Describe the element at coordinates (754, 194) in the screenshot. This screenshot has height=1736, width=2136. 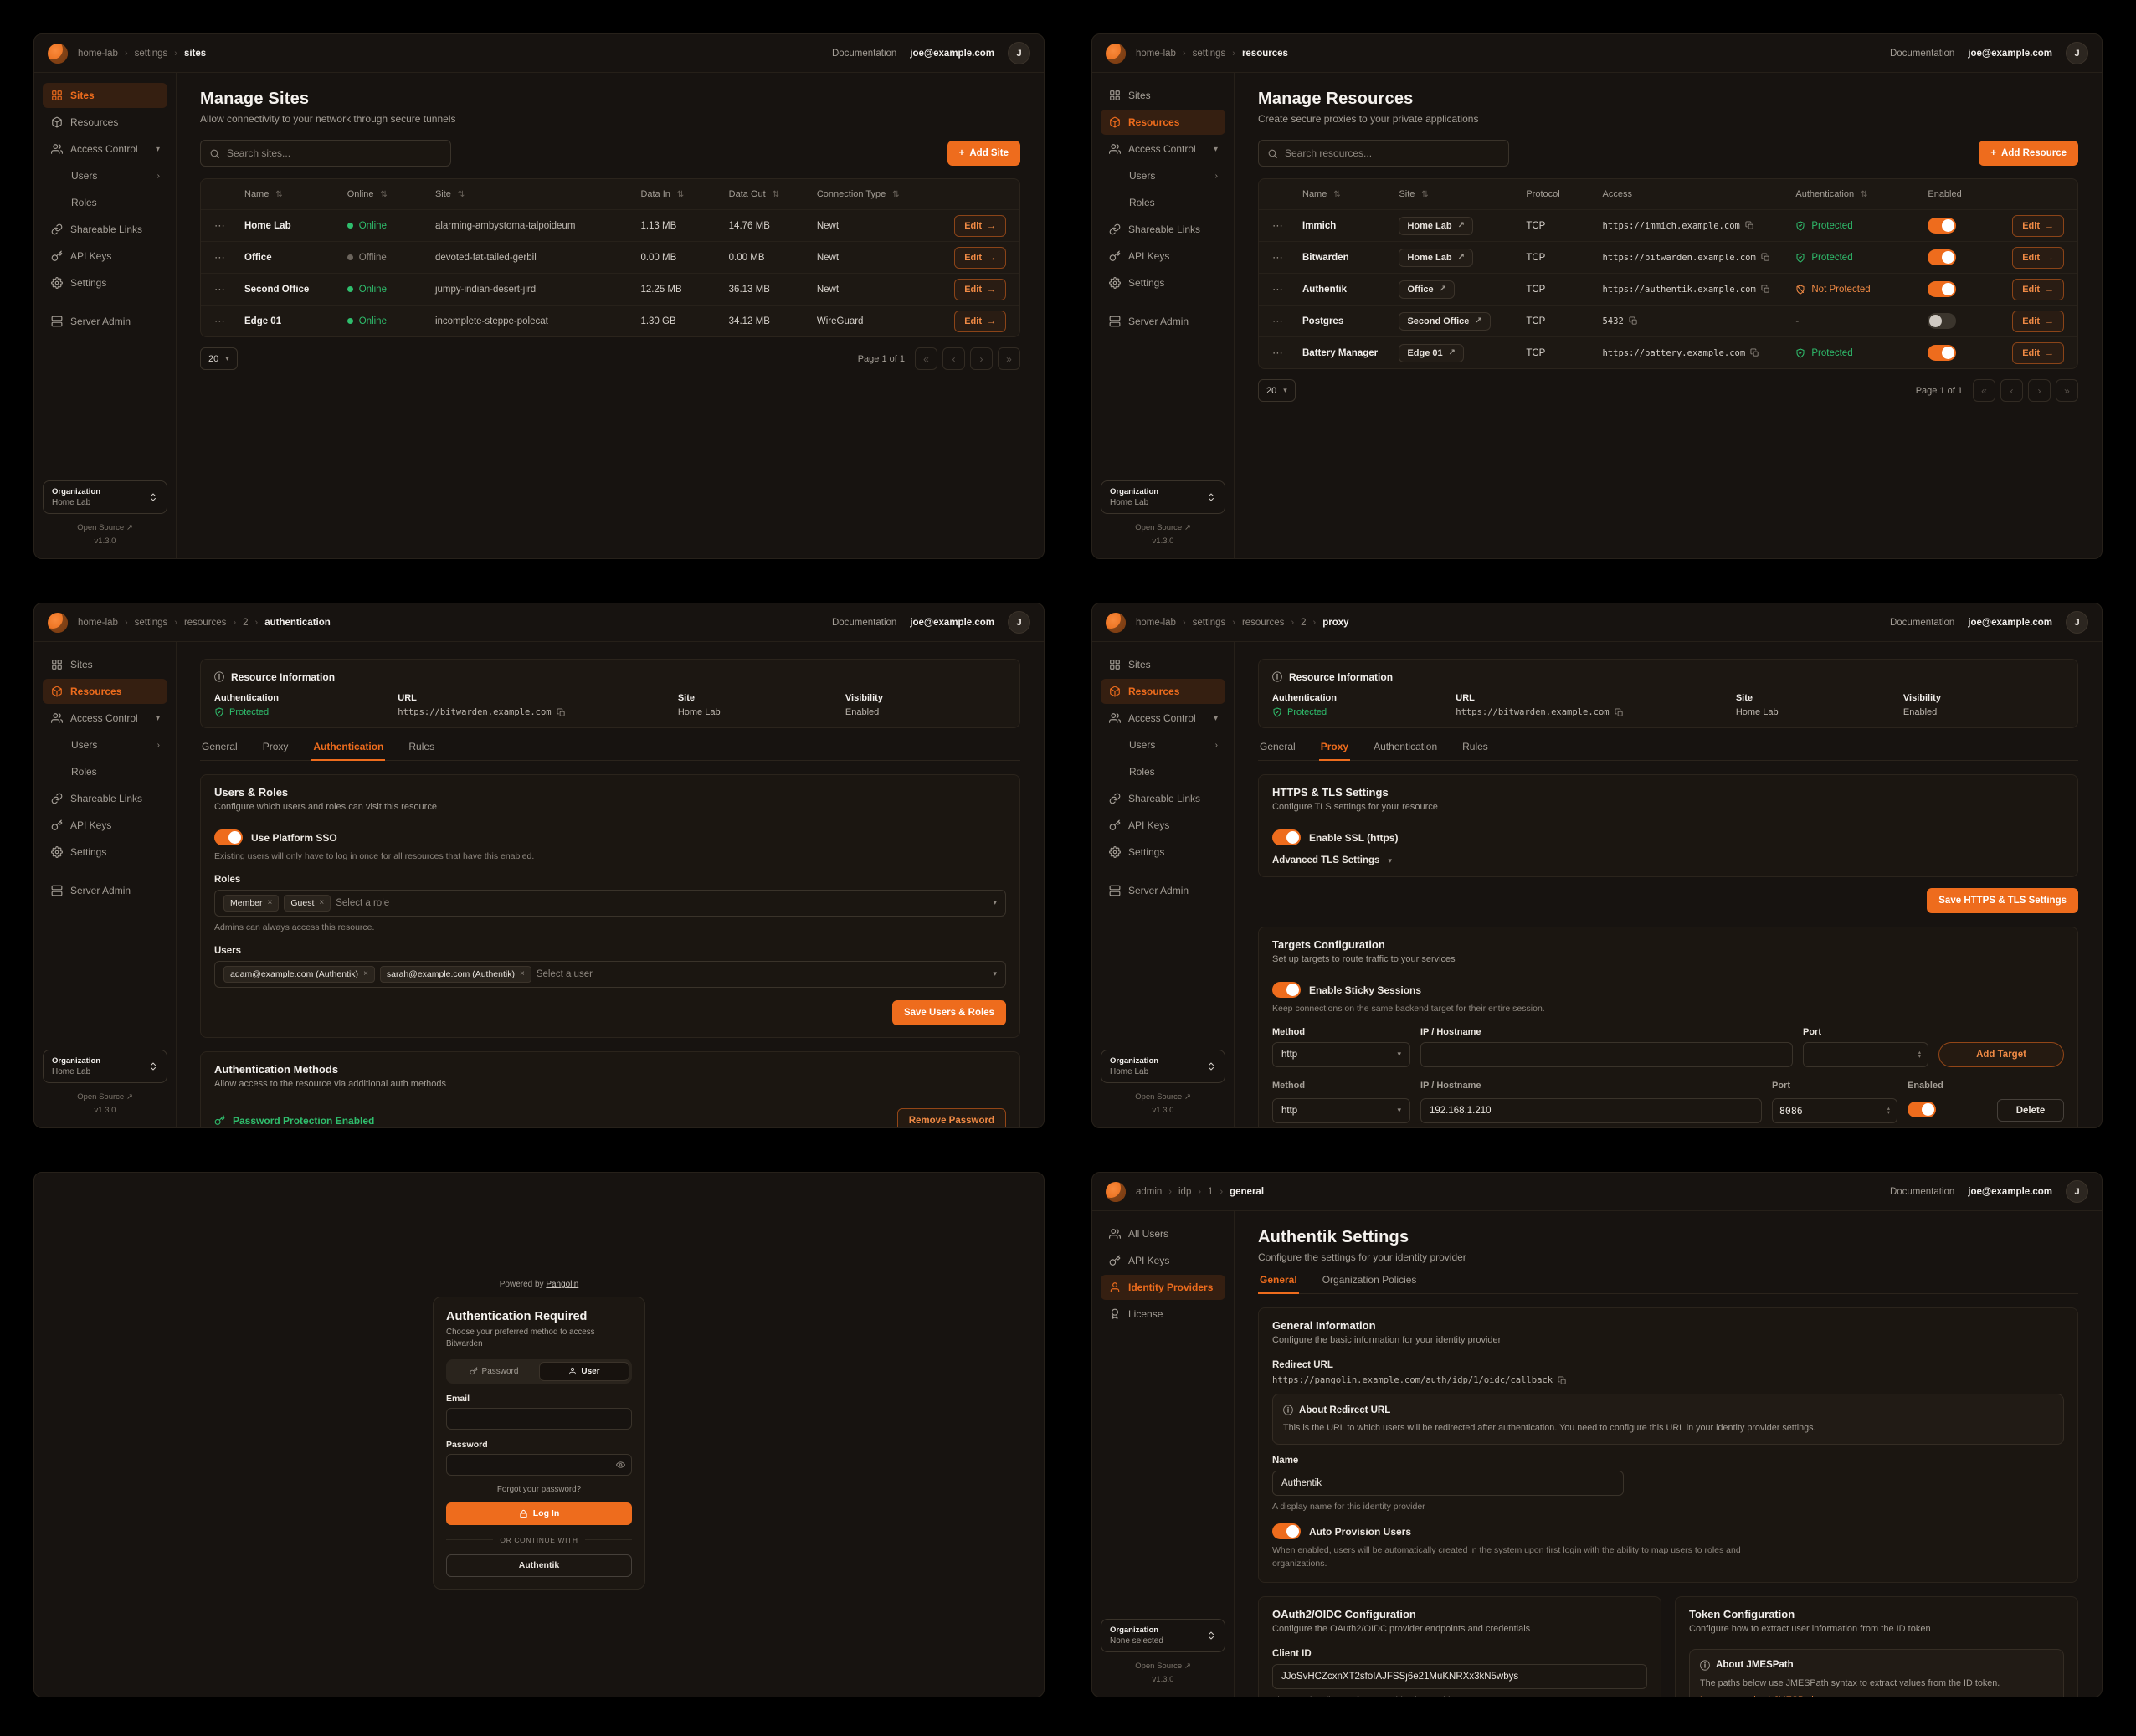
I see `column-header-data-out: Data Out ⇅` at that location.